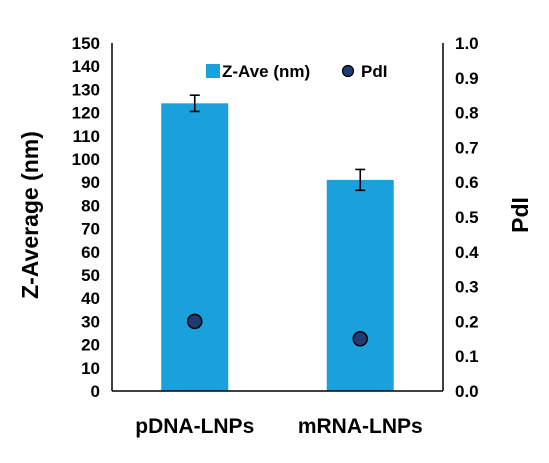 The width and height of the screenshot is (549, 463). I want to click on legend-swatch-point, so click(348, 71).